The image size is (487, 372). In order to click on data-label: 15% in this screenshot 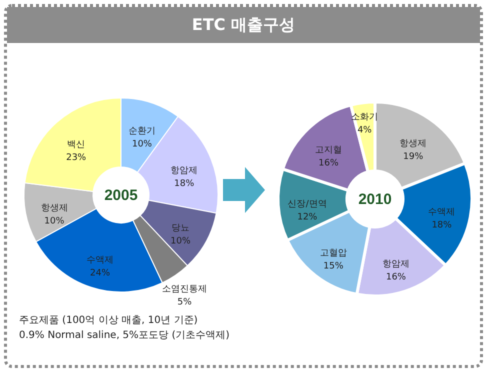, I will do `click(333, 267)`.